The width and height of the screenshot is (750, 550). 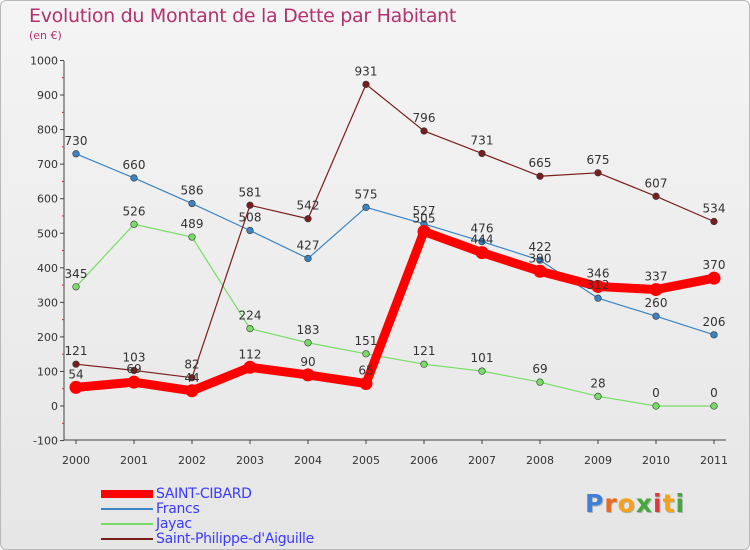 What do you see at coordinates (308, 330) in the screenshot?
I see `data-label: 183` at bounding box center [308, 330].